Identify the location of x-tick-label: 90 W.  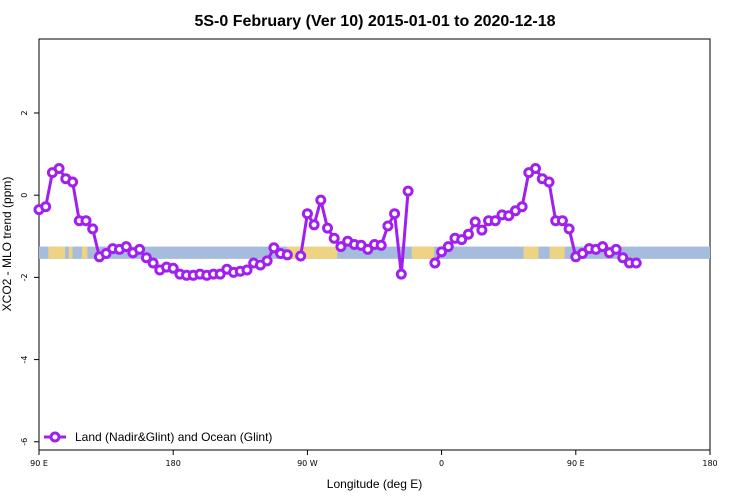
(307, 463).